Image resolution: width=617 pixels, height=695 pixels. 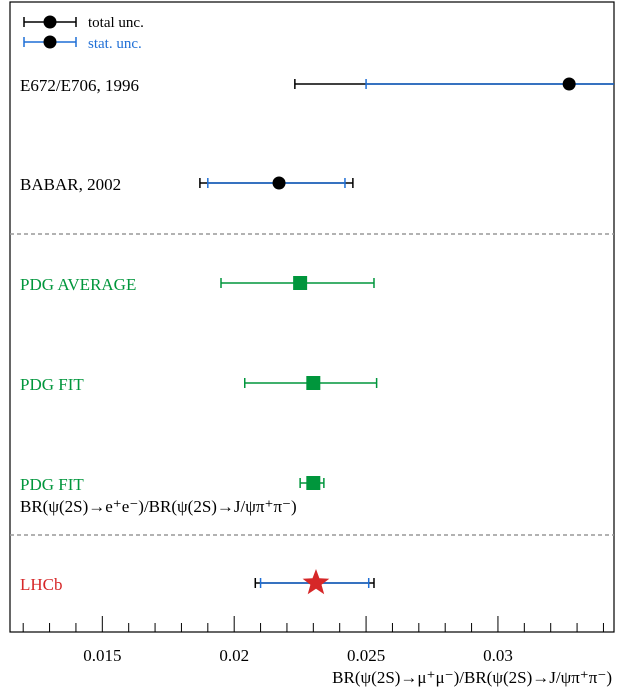 What do you see at coordinates (79, 85) in the screenshot?
I see `measurement-label: E672/E706, 1996` at bounding box center [79, 85].